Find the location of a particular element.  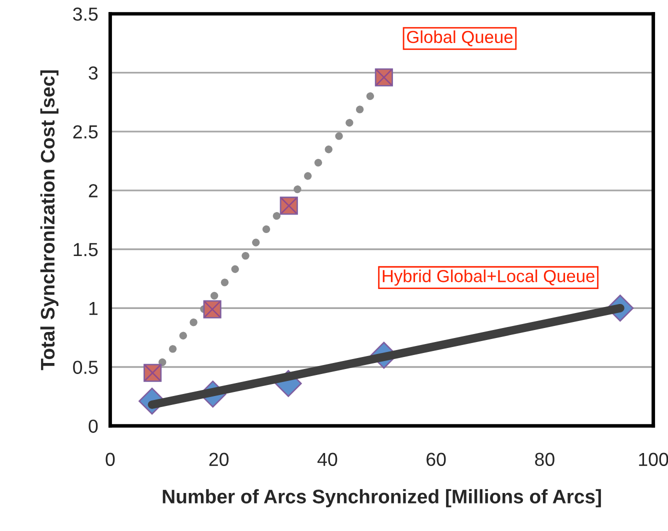

y-tick-label: 3 is located at coordinates (93, 73).